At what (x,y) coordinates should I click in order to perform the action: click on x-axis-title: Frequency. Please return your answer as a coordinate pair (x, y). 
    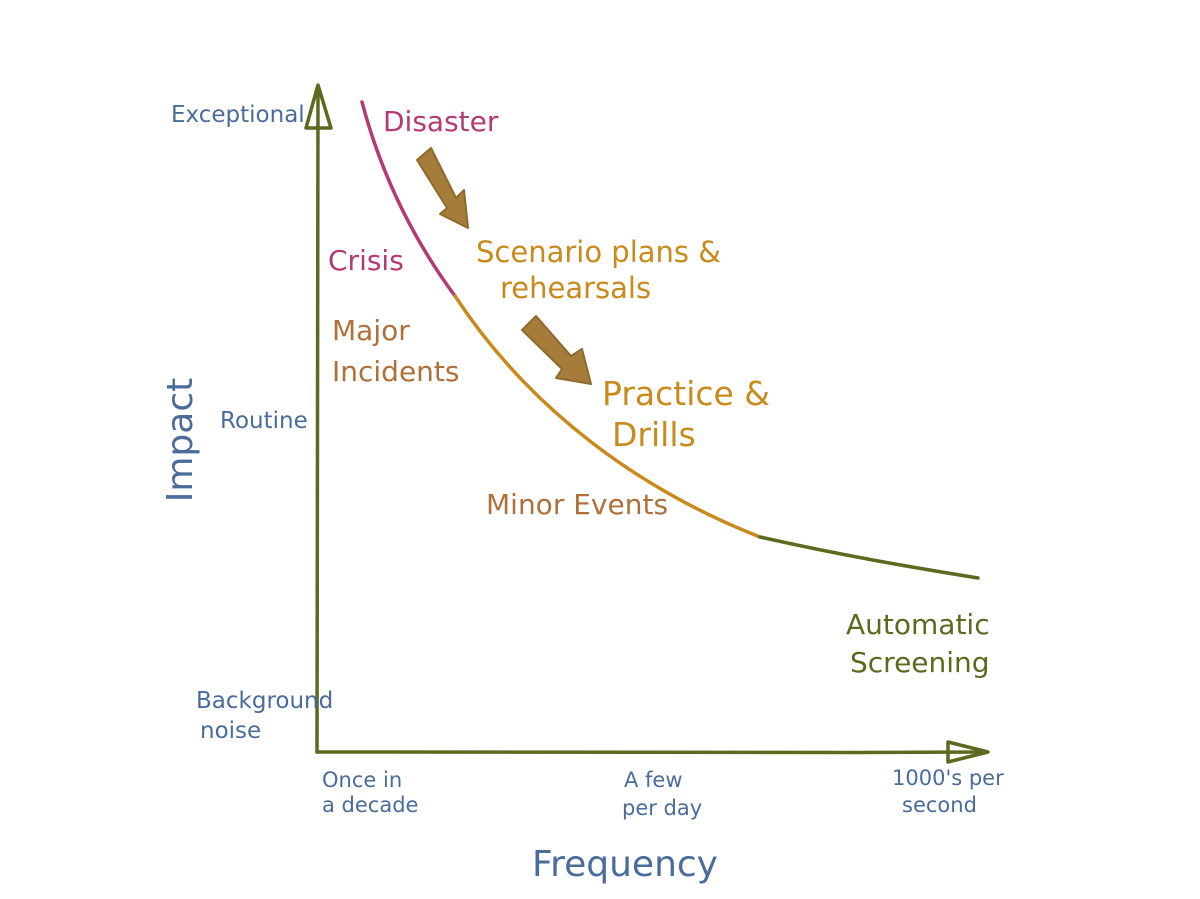
    Looking at the image, I should click on (625, 864).